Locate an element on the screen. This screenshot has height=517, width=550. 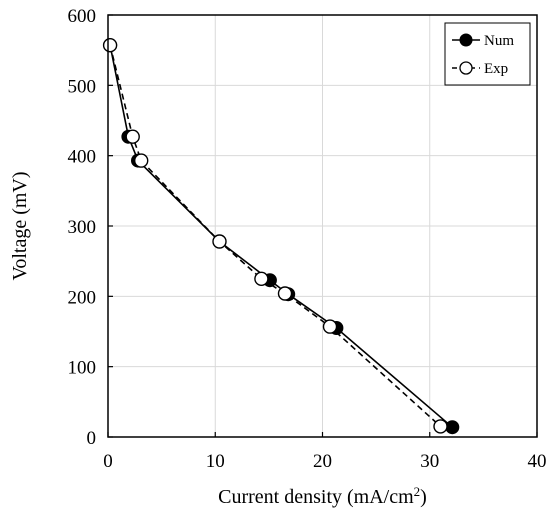
x-axis-title: Current density (mA/cm2) is located at coordinates (322, 496).